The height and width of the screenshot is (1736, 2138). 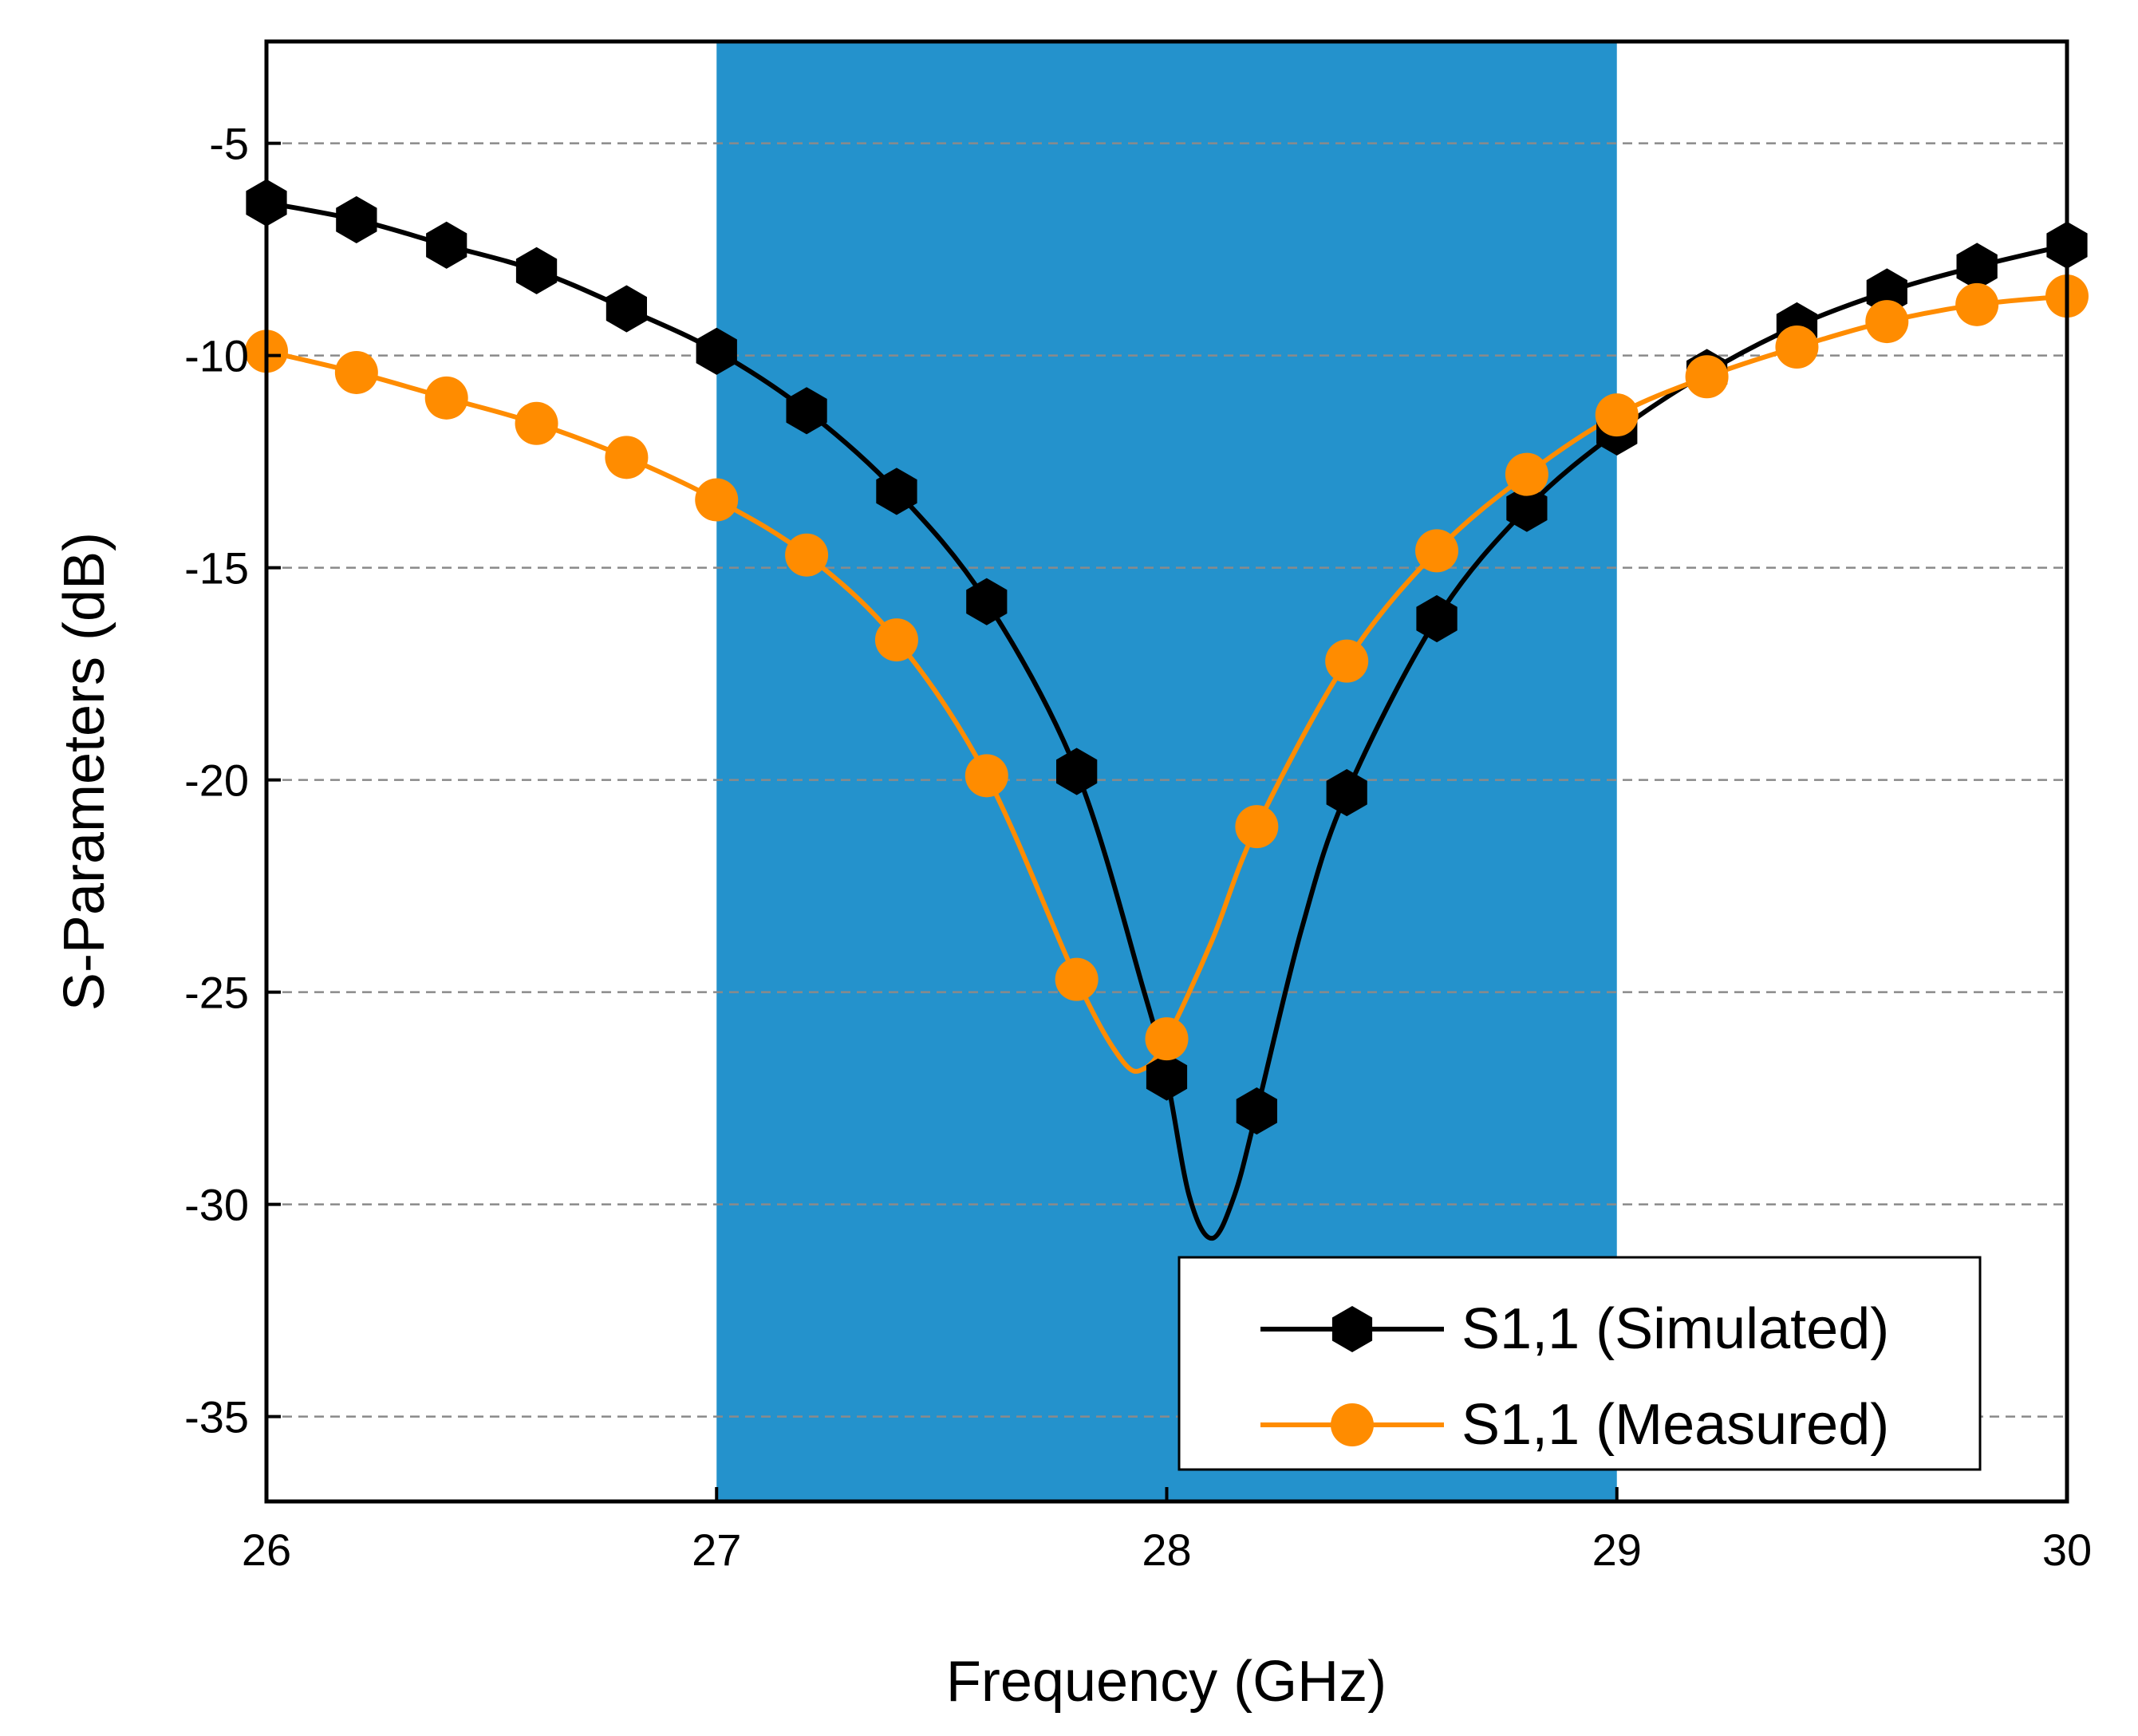 What do you see at coordinates (1166, 1682) in the screenshot?
I see `x-axis-title: Frequency (GHz)` at bounding box center [1166, 1682].